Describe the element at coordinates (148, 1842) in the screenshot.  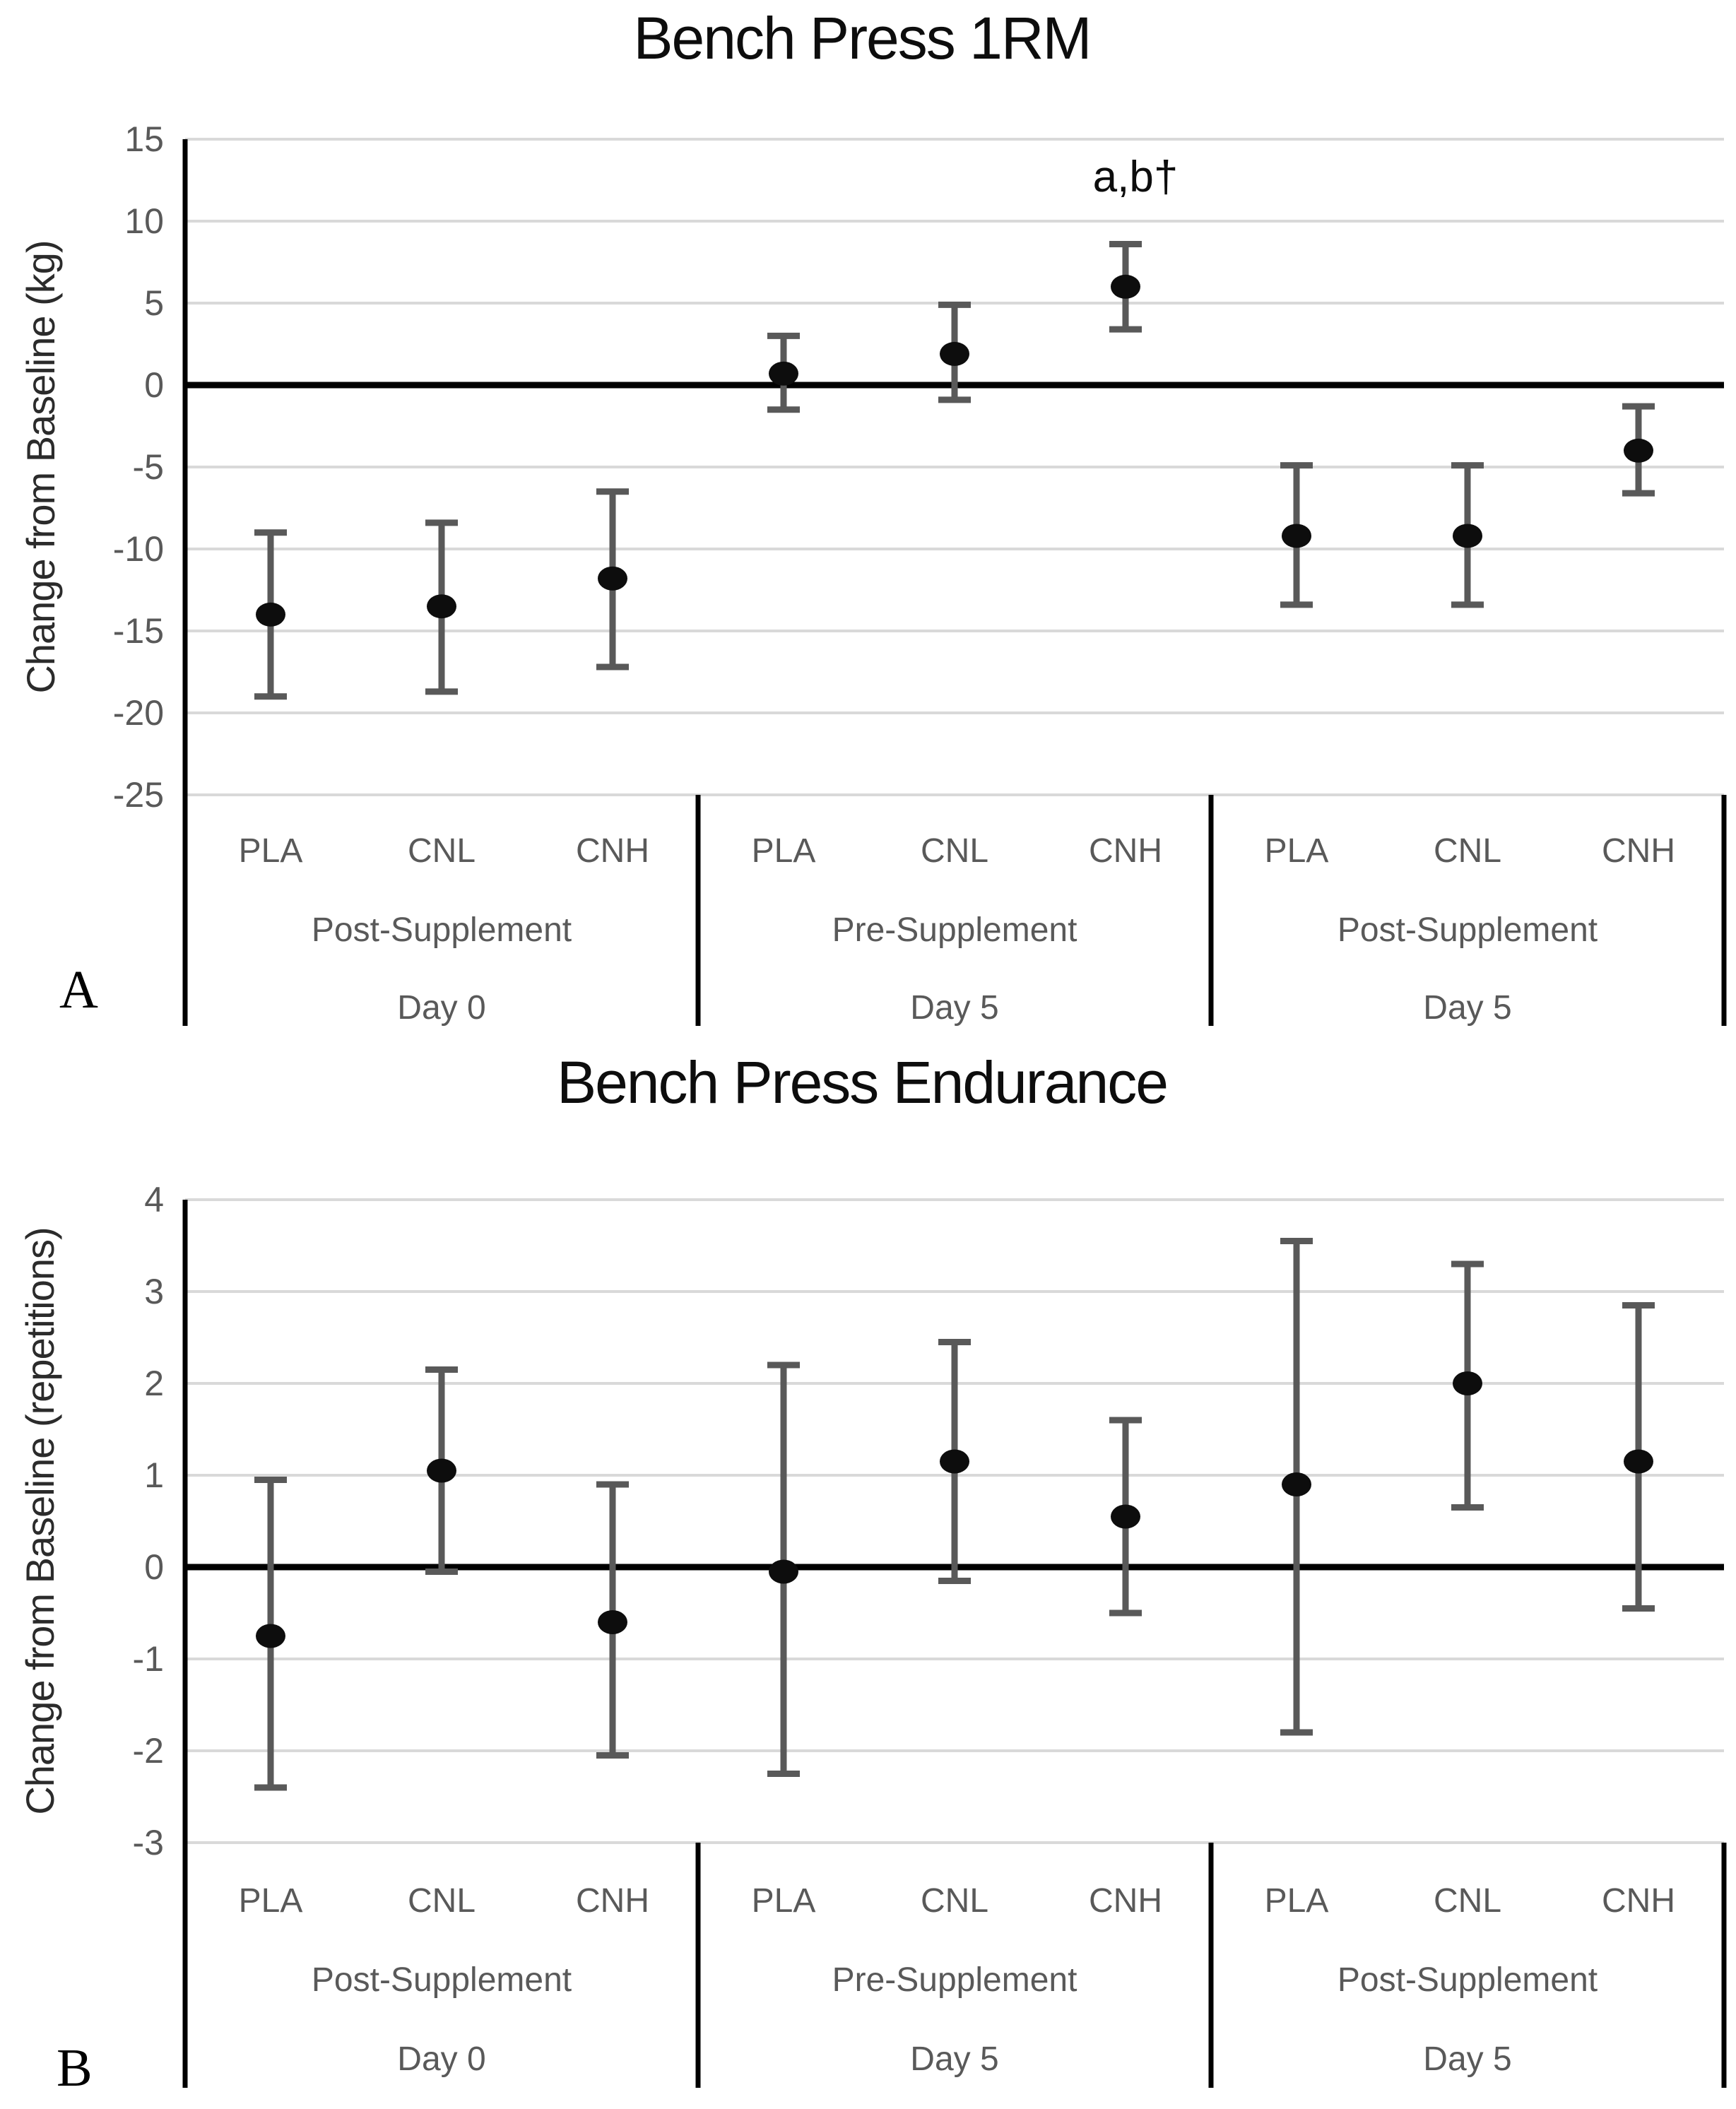
I see `y-tick-label: -3` at that location.